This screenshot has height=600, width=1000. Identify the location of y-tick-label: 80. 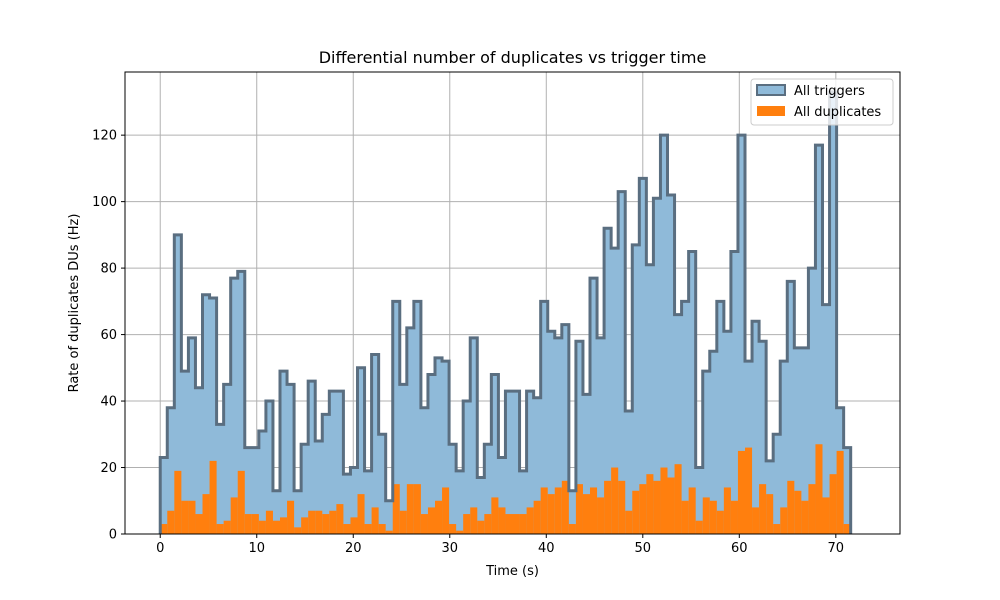
(108, 269).